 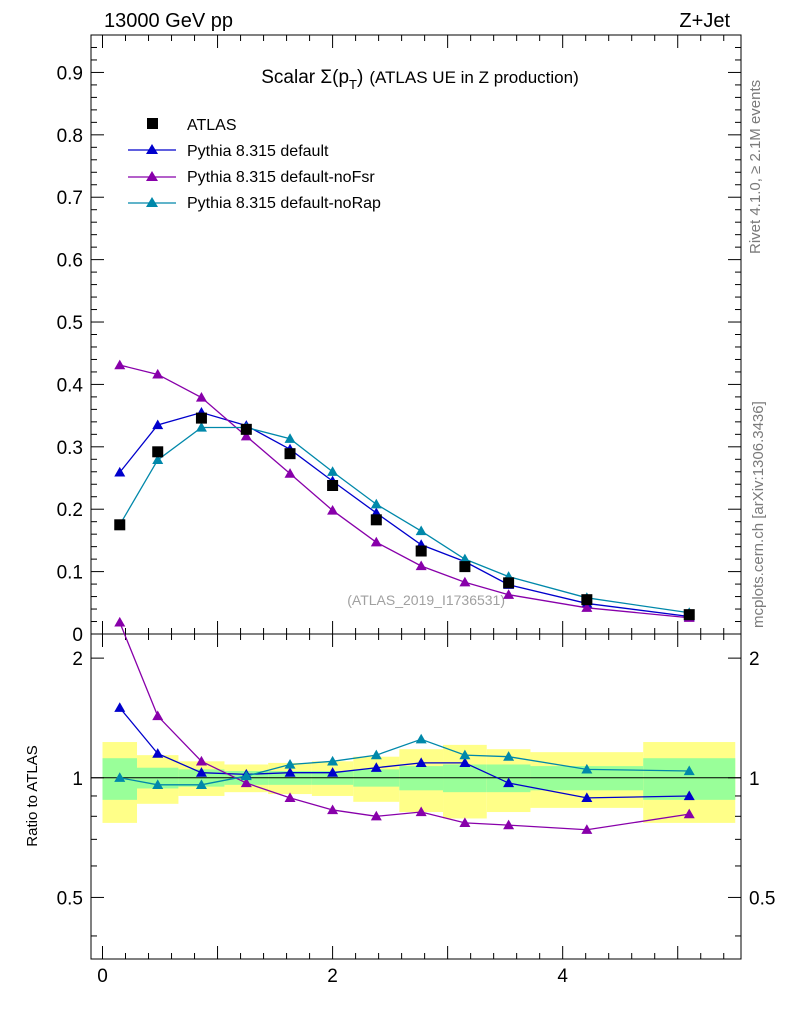 I want to click on main-y-tick-label: 0.3, so click(x=70, y=448).